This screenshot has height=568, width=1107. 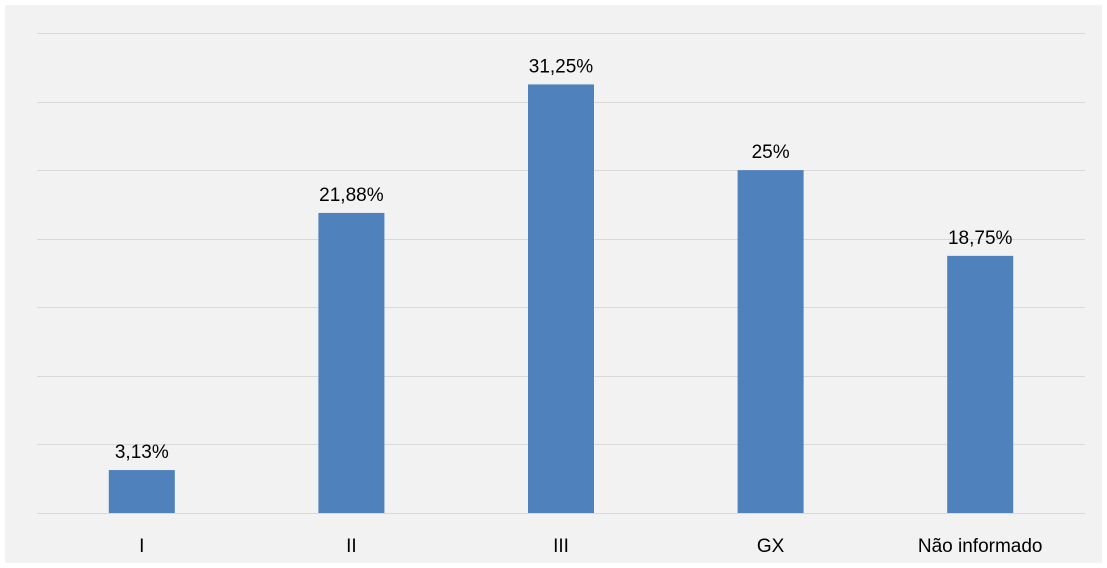 I want to click on data-label-3: 31,25%, so click(x=561, y=66).